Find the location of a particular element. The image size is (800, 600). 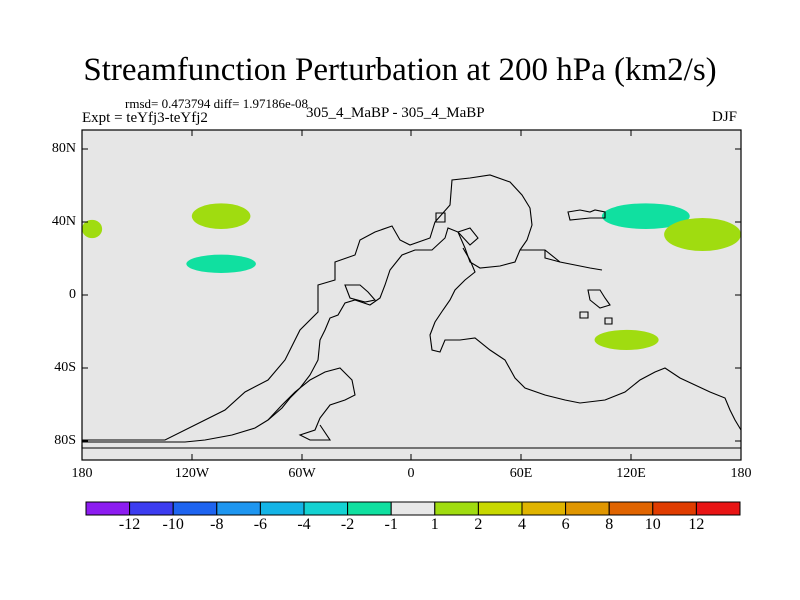

coastline-north-island is located at coordinates (586, 215).